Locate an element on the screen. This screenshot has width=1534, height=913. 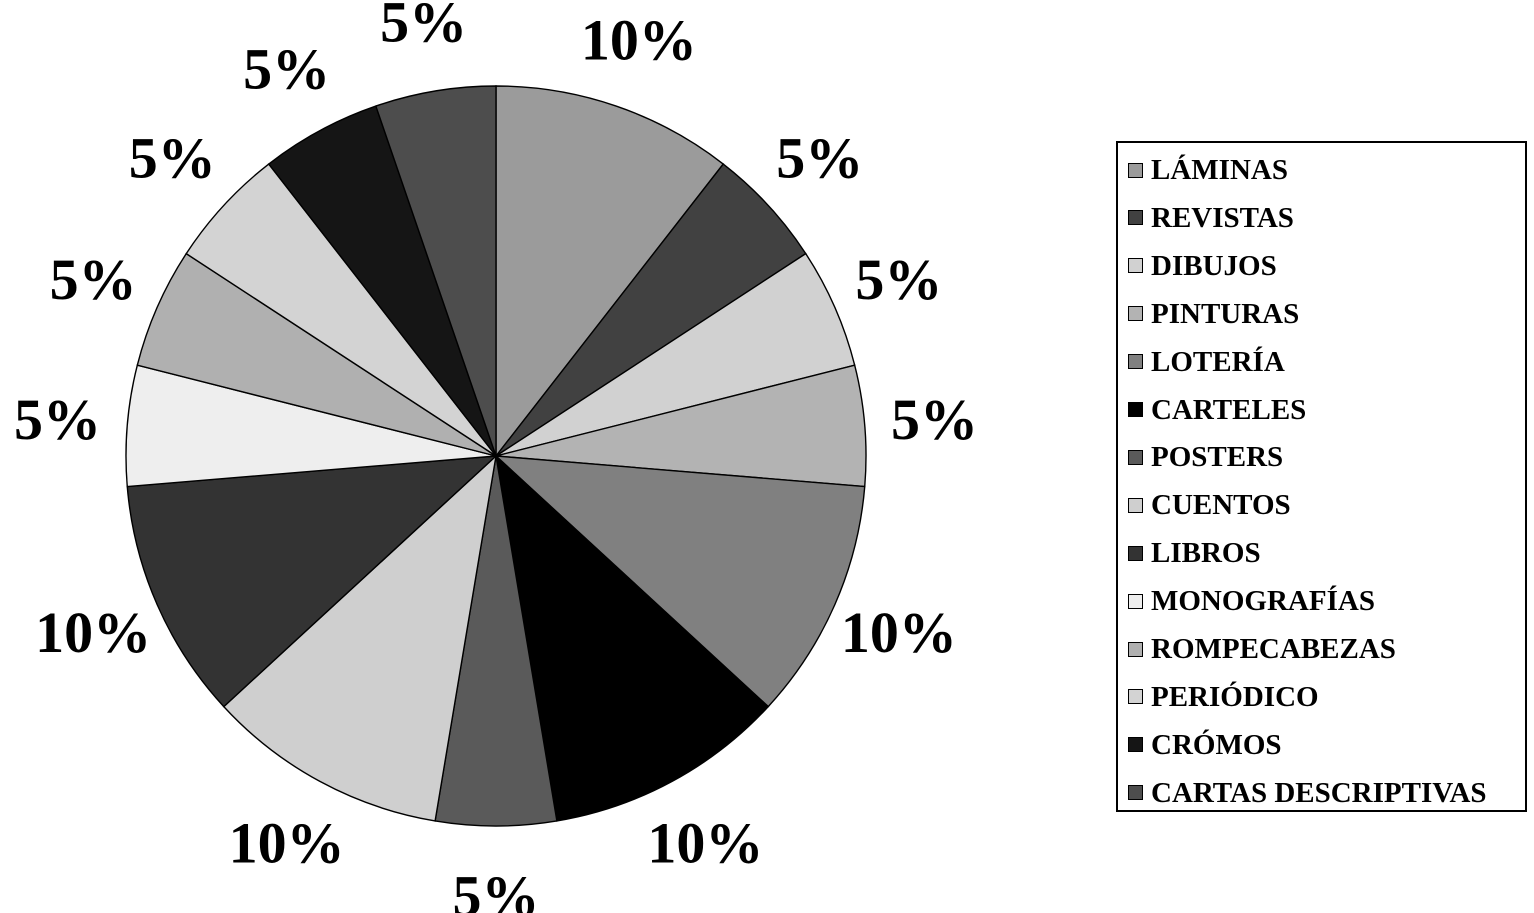
legend-item-revistas: REVISTAS is located at coordinates (1211, 218).